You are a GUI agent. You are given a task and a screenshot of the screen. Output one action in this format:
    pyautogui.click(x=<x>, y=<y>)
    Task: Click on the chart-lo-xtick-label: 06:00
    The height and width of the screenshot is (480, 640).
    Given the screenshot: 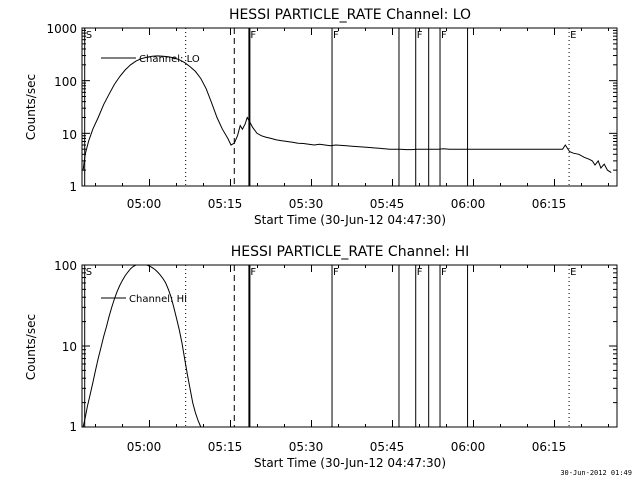 What is the action you would take?
    pyautogui.click(x=468, y=204)
    